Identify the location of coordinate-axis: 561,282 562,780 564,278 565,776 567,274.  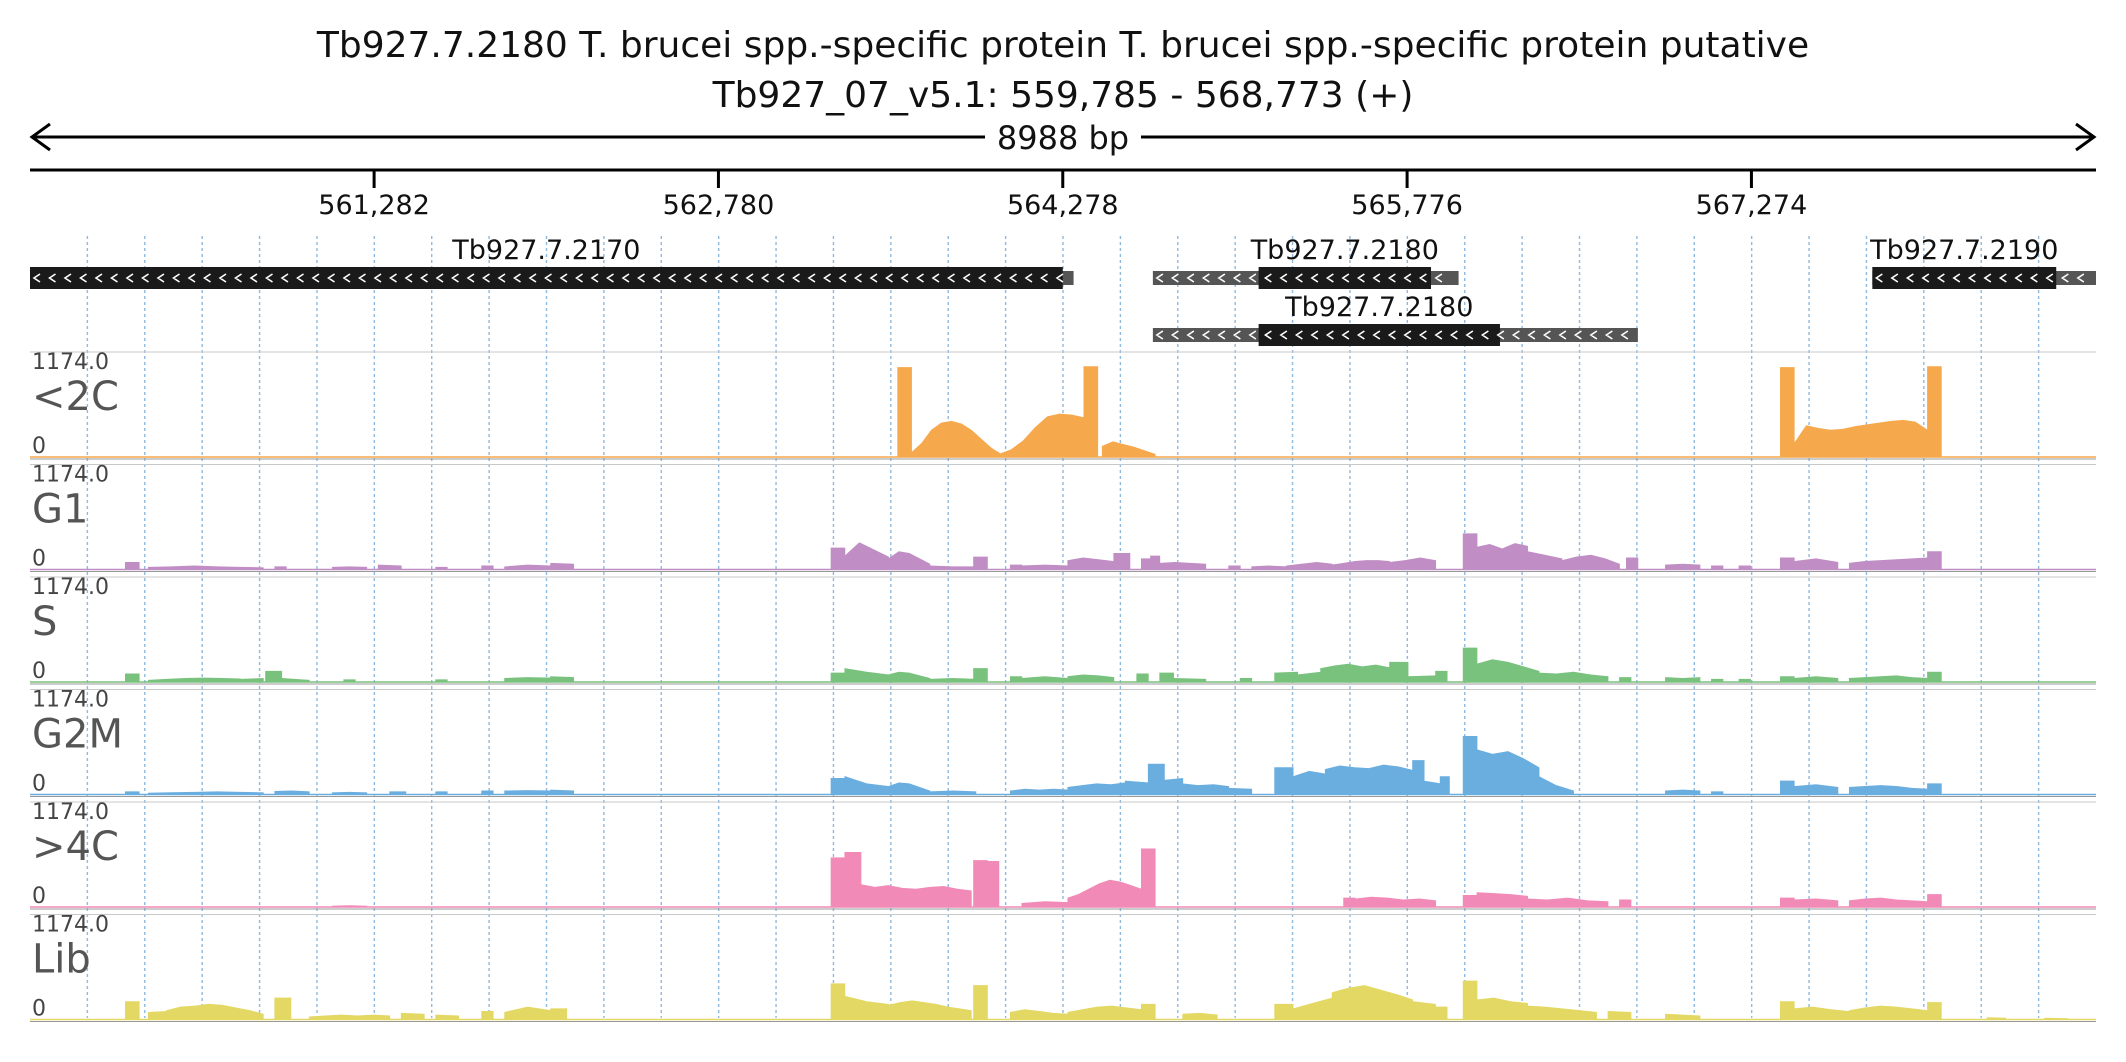
(1063, 194).